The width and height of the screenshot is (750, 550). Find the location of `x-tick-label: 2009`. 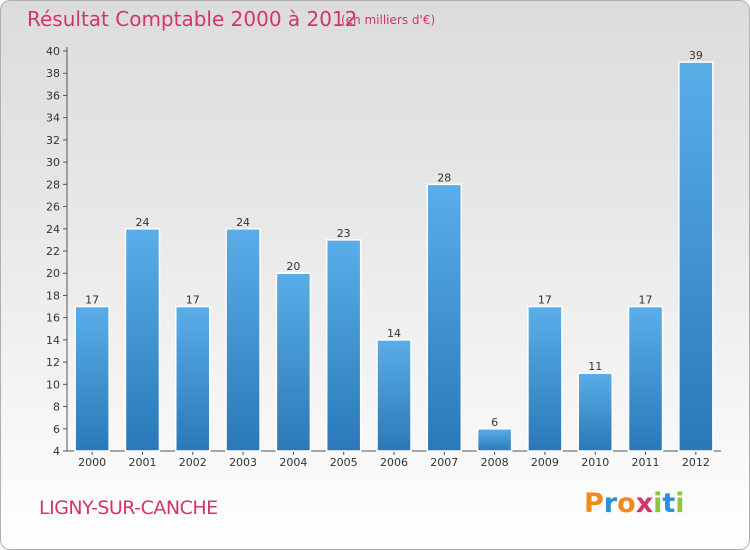

x-tick-label: 2009 is located at coordinates (545, 462).